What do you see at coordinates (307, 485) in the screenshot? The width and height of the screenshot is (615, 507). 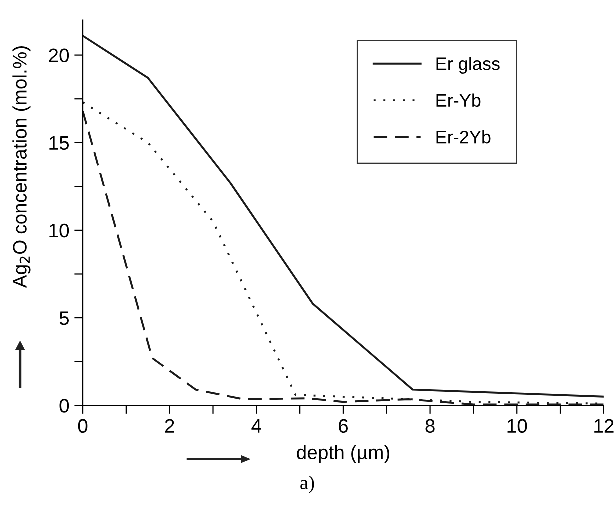 I see `text: a)` at bounding box center [307, 485].